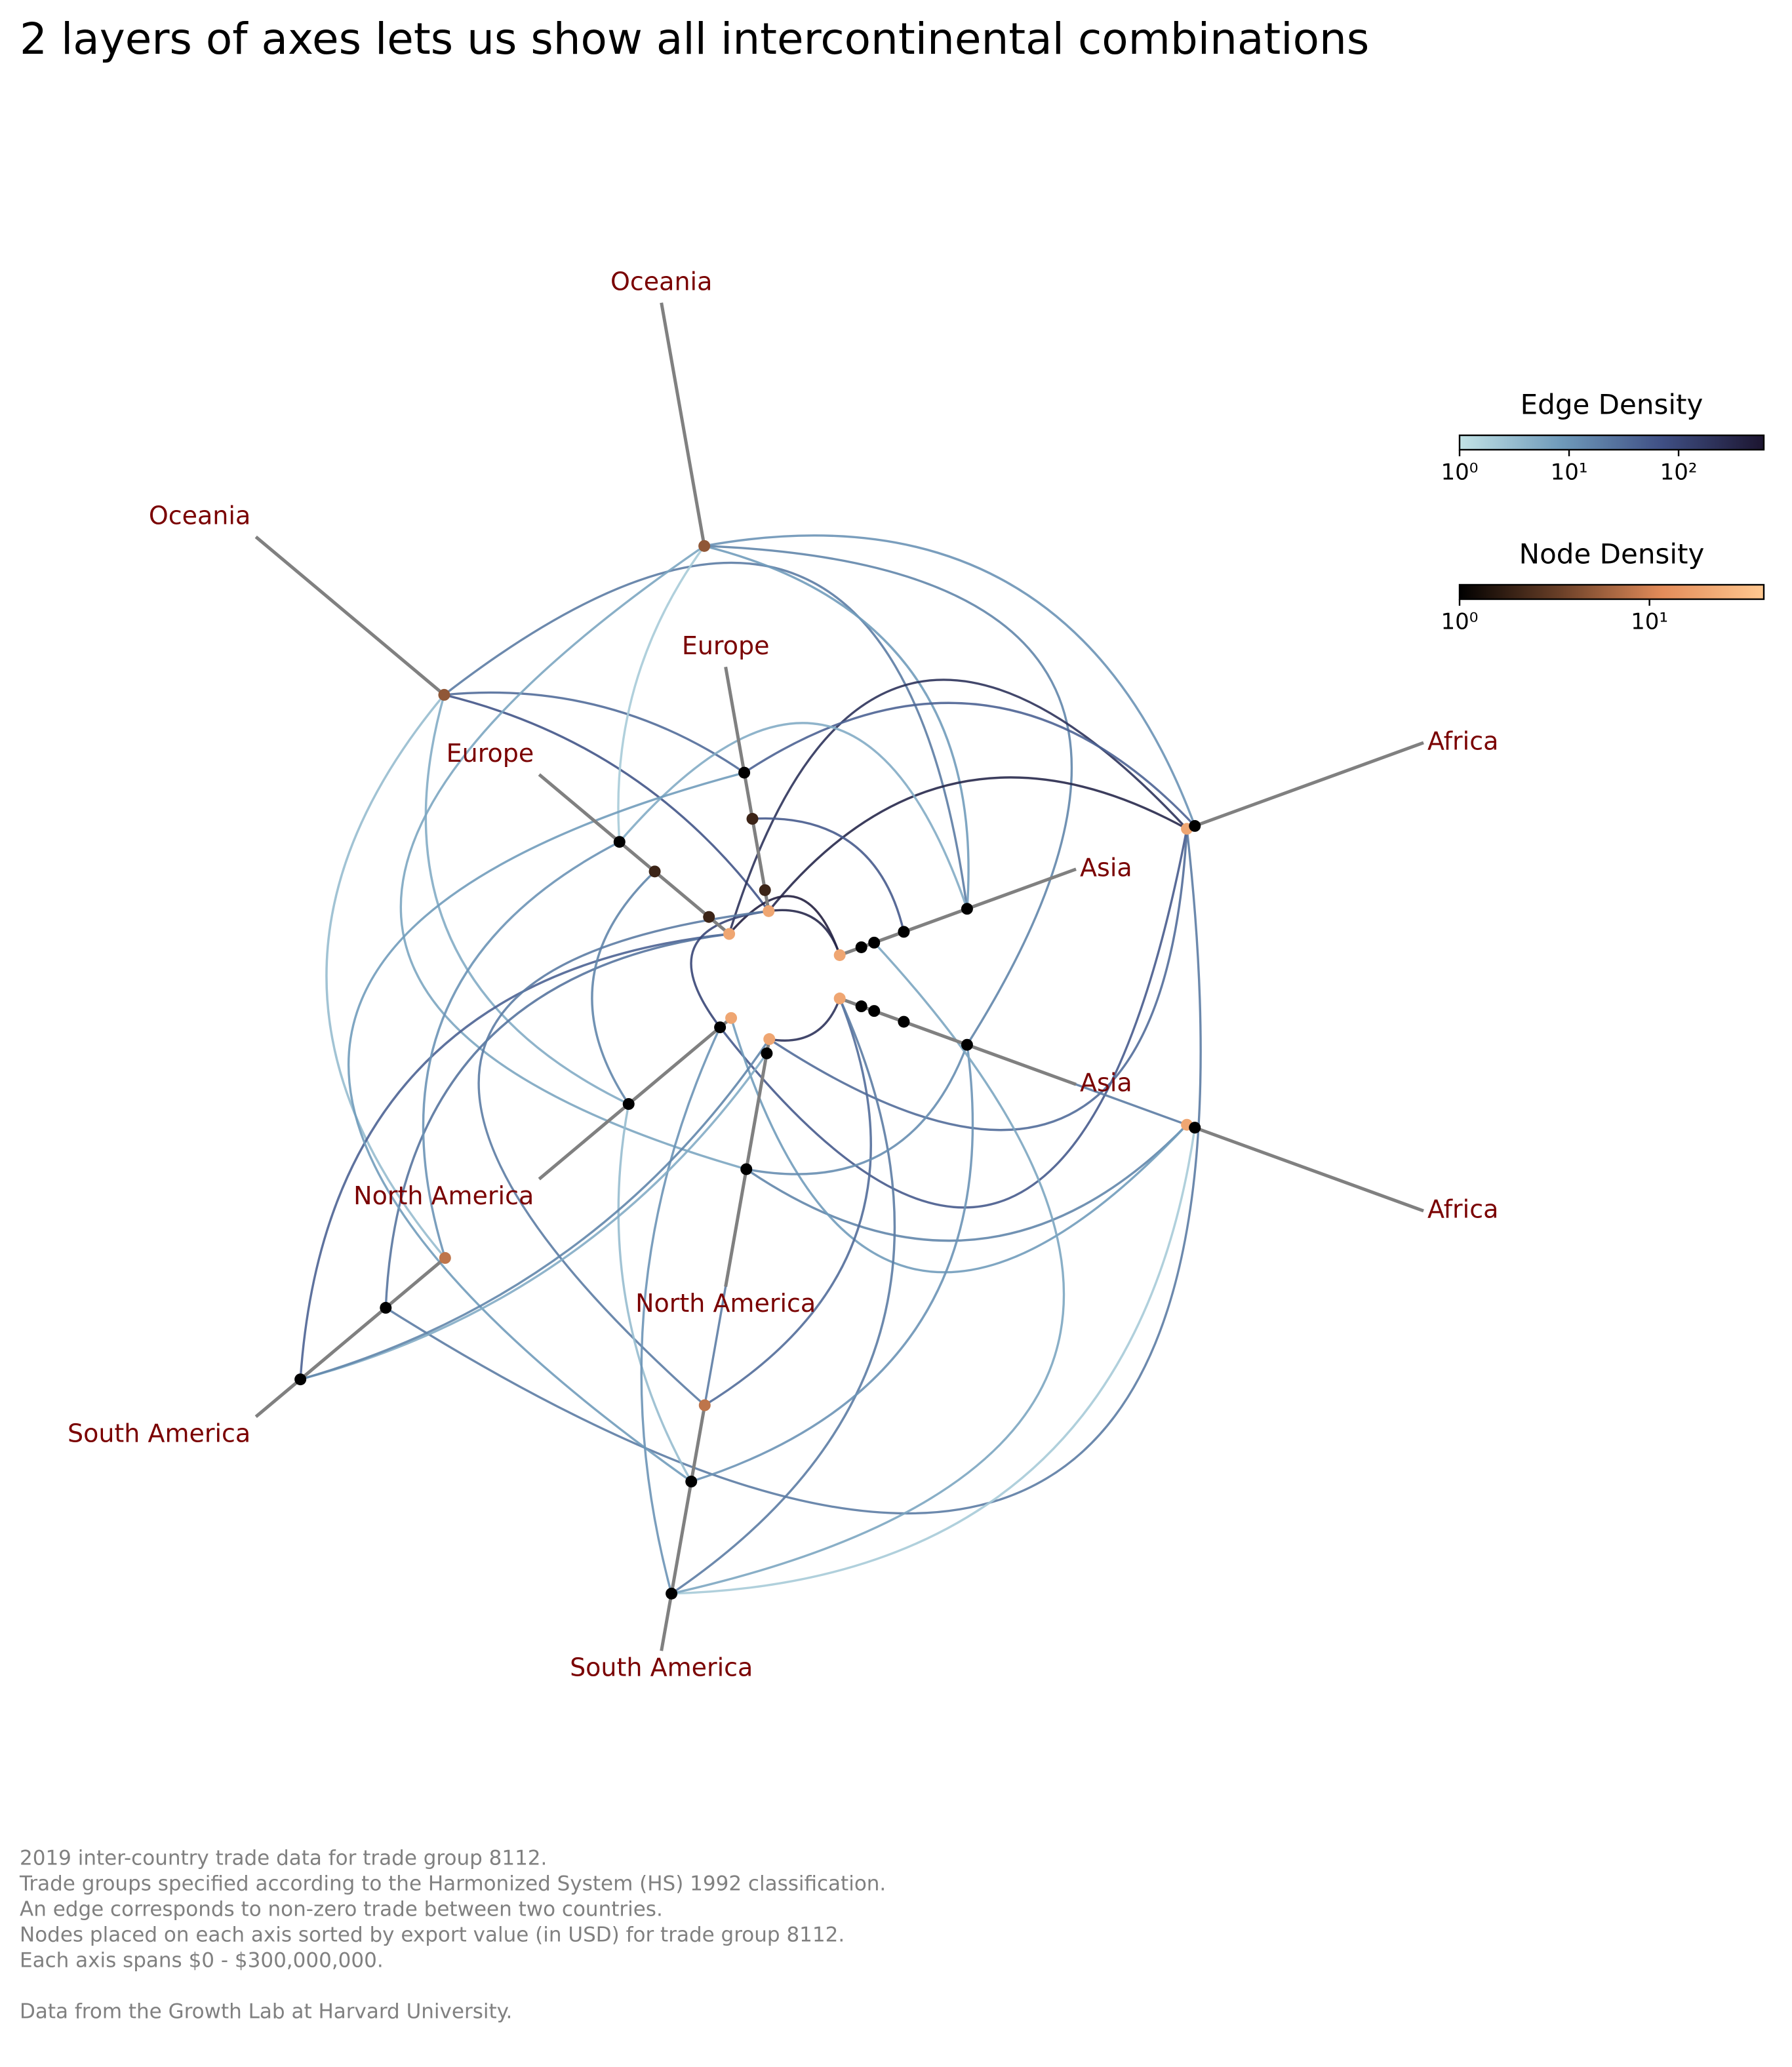  I want to click on colorbar-tick-label: 10², so click(1679, 473).